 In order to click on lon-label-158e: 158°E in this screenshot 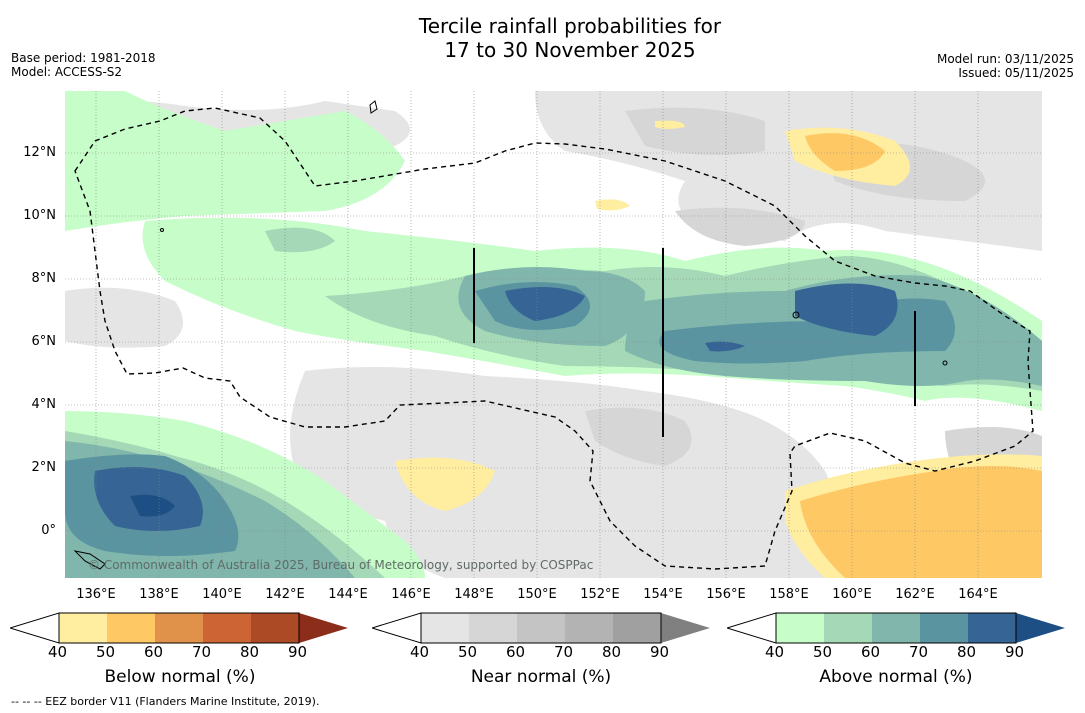, I will do `click(789, 594)`.